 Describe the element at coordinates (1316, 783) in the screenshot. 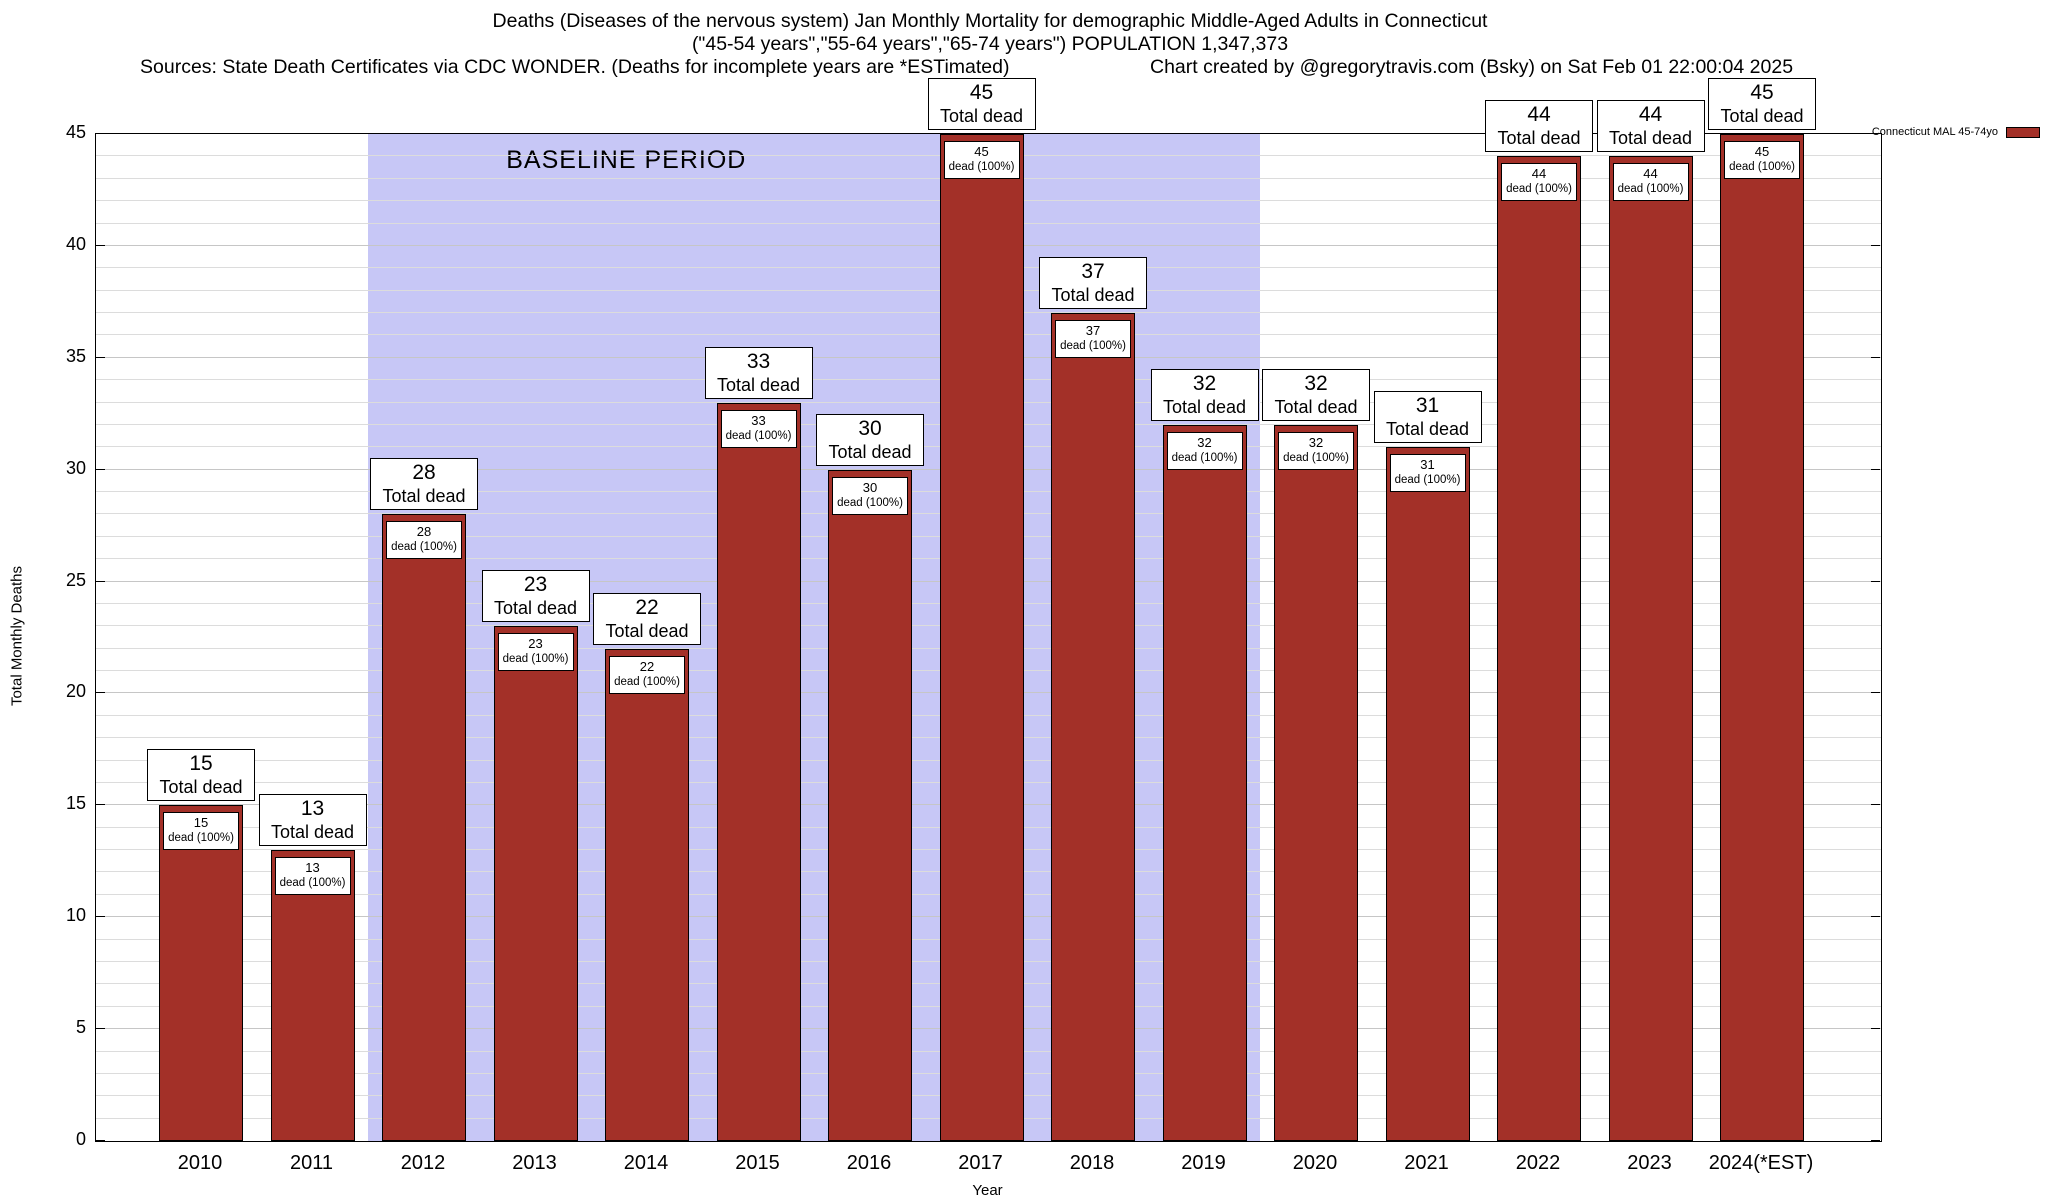

I see `bar-2020` at that location.